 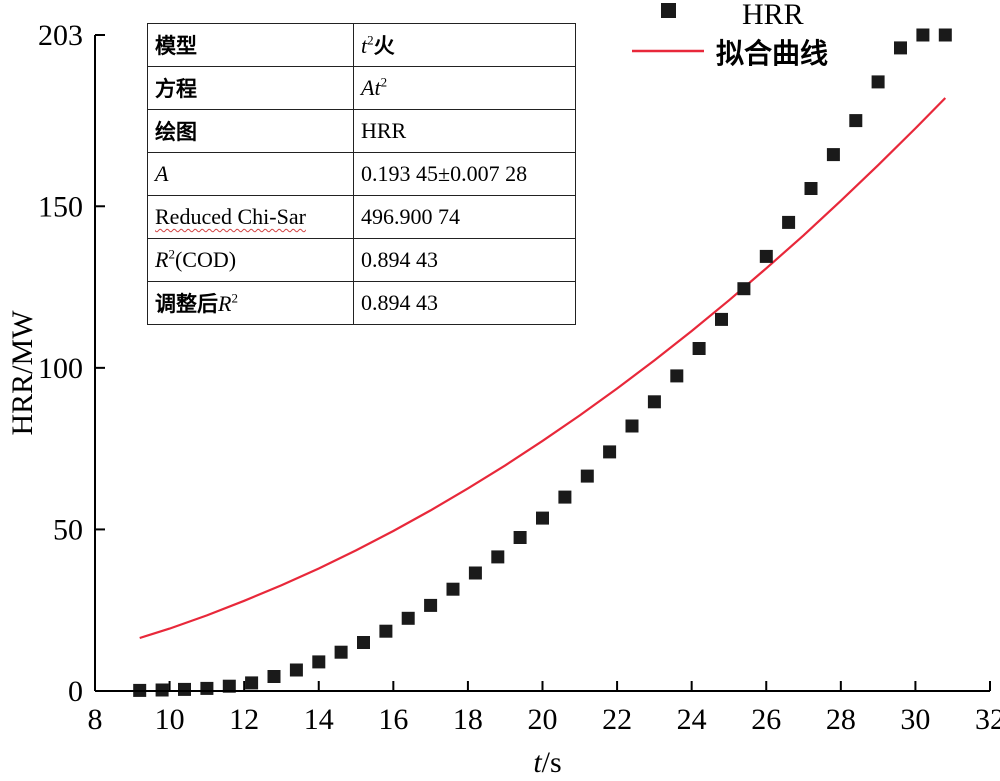 What do you see at coordinates (464, 88) in the screenshot?
I see `row-value: At2` at bounding box center [464, 88].